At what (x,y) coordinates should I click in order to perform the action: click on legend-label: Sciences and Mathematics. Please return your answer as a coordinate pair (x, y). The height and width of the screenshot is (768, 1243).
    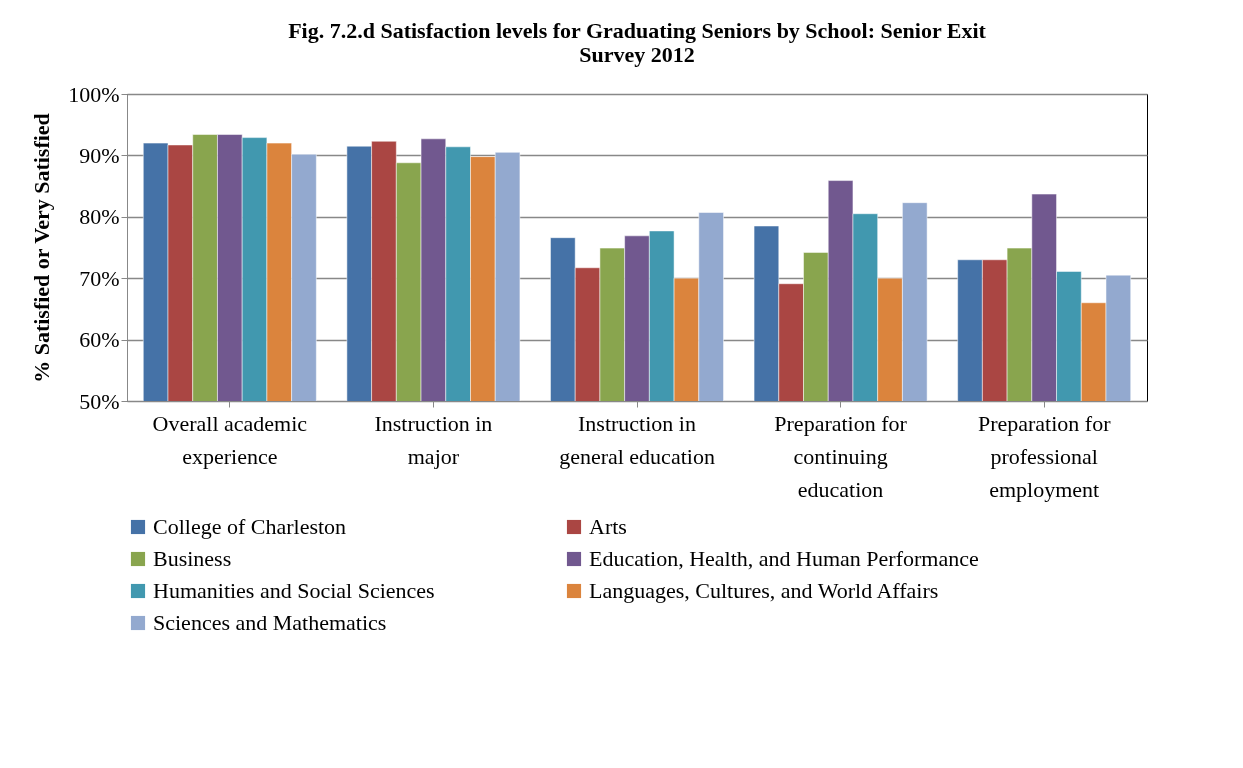
    Looking at the image, I should click on (270, 622).